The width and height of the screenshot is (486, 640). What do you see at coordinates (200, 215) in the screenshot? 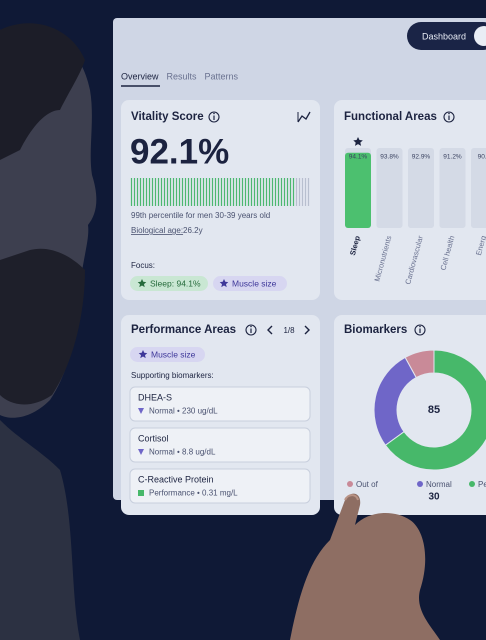
I see `percentile: 99th percentile for men 30-39 years old` at bounding box center [200, 215].